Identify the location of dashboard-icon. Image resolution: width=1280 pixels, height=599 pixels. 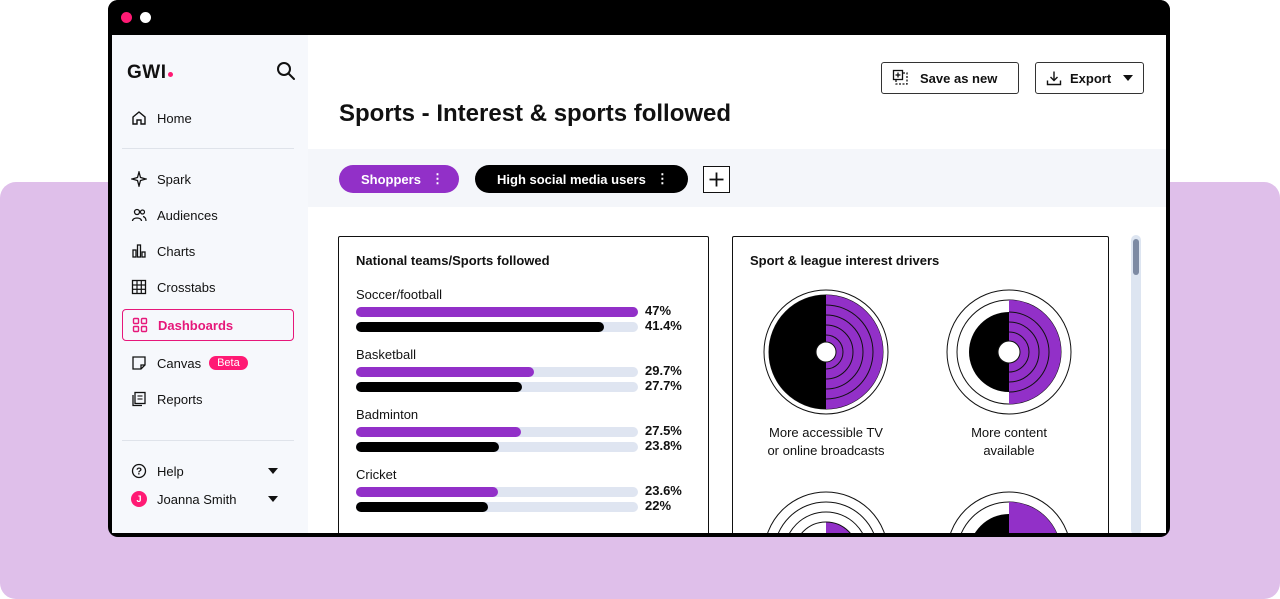
(140, 325).